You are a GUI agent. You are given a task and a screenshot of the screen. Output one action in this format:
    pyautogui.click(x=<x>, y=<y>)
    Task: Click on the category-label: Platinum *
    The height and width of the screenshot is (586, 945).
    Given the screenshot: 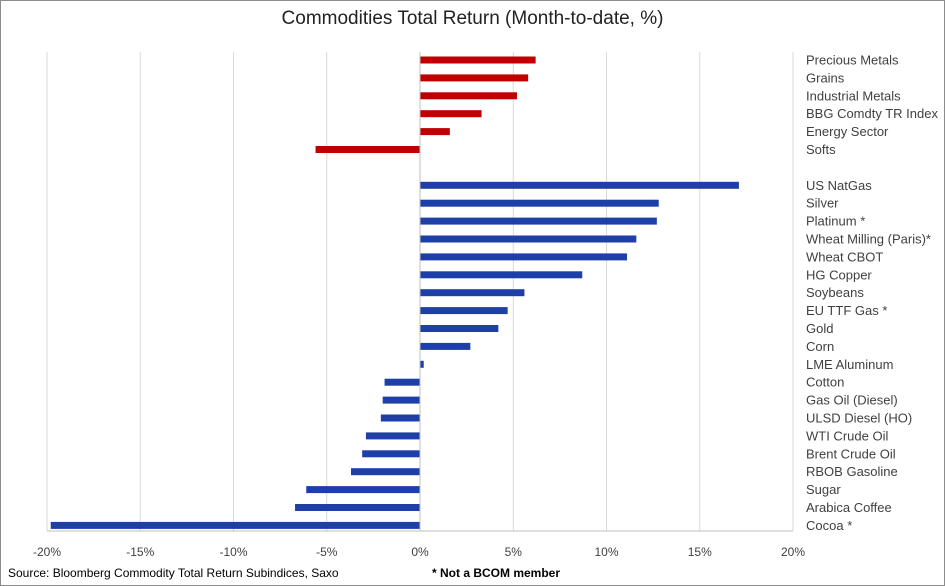 What is the action you would take?
    pyautogui.click(x=835, y=221)
    